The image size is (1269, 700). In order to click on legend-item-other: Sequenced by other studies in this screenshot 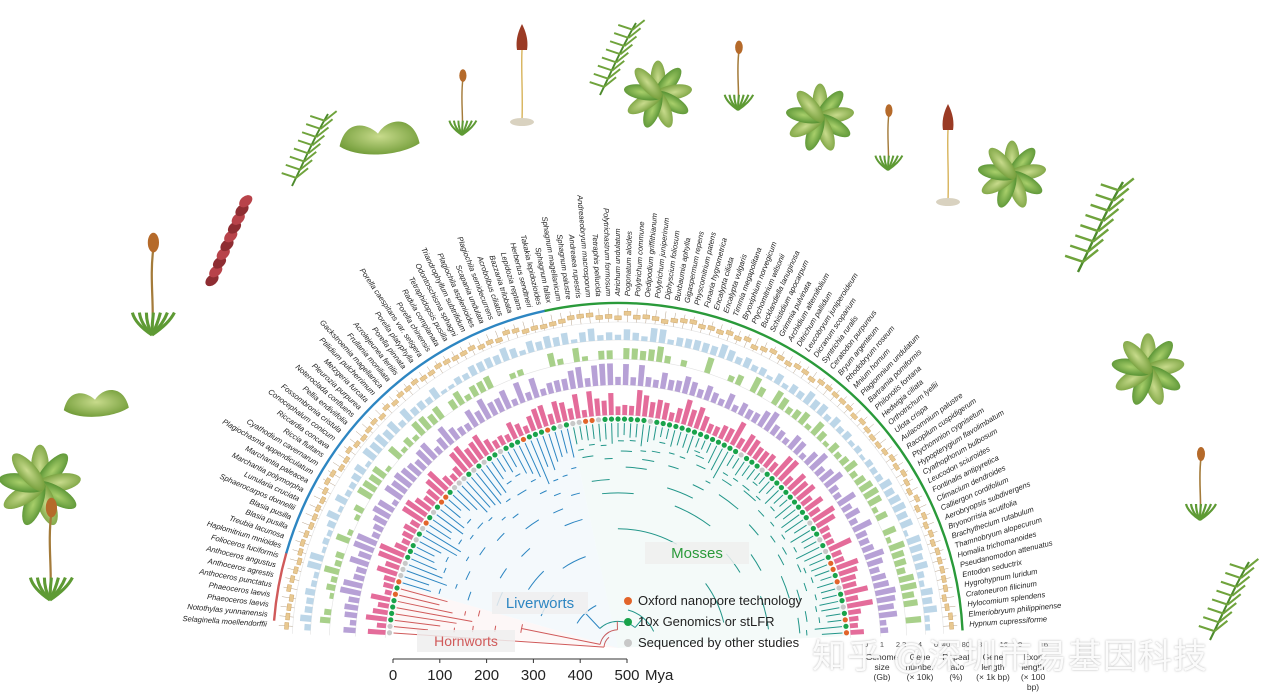, I will do `click(739, 642)`.